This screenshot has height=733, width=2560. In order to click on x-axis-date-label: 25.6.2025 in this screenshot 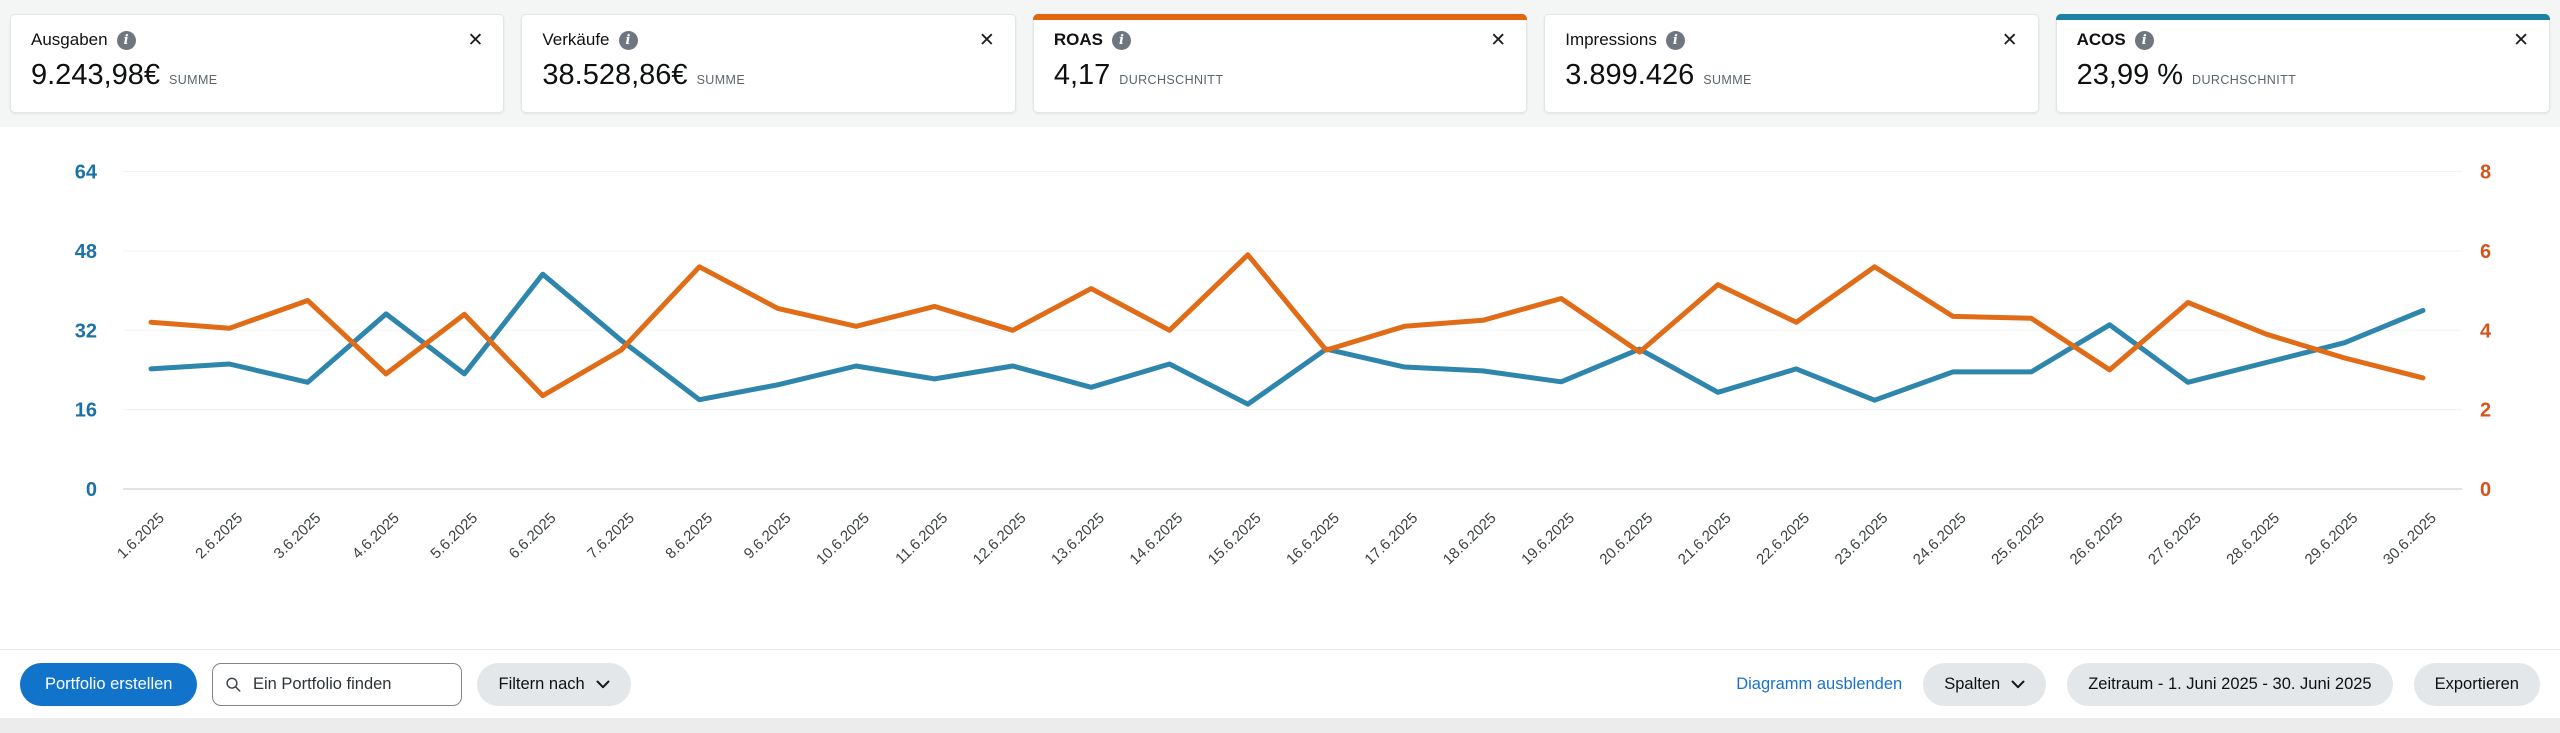, I will do `click(2018, 539)`.